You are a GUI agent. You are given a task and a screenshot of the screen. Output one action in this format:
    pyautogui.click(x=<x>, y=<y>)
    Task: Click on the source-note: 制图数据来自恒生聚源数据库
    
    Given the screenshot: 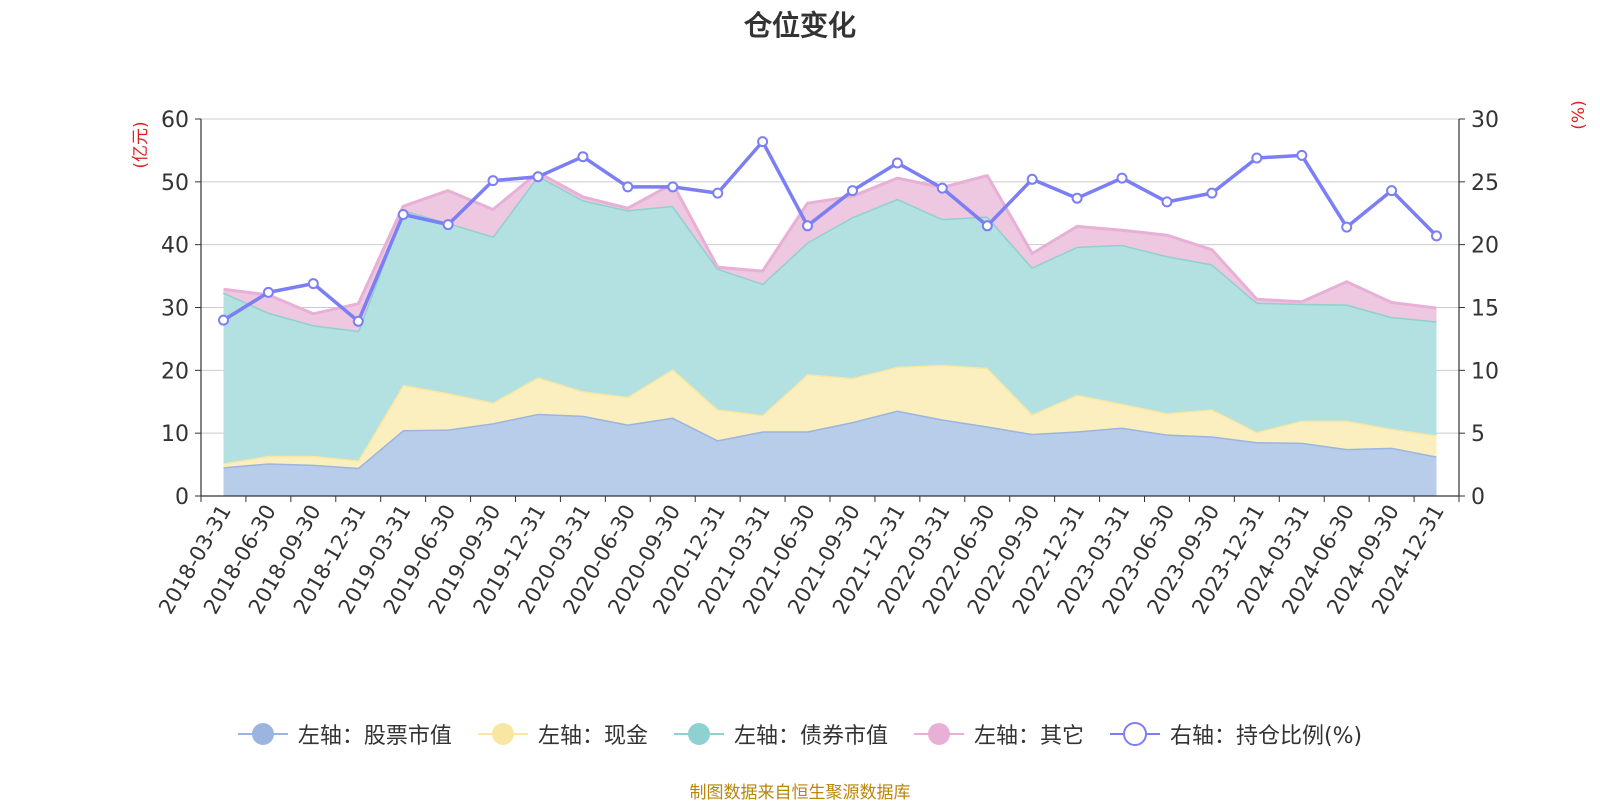 What is the action you would take?
    pyautogui.click(x=800, y=793)
    